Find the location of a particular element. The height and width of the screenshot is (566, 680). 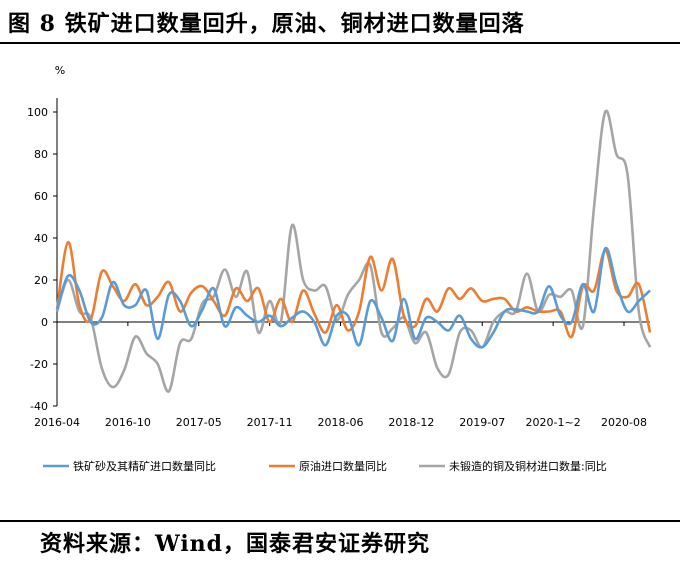

x-tick-label: 2017-05 is located at coordinates (199, 422).